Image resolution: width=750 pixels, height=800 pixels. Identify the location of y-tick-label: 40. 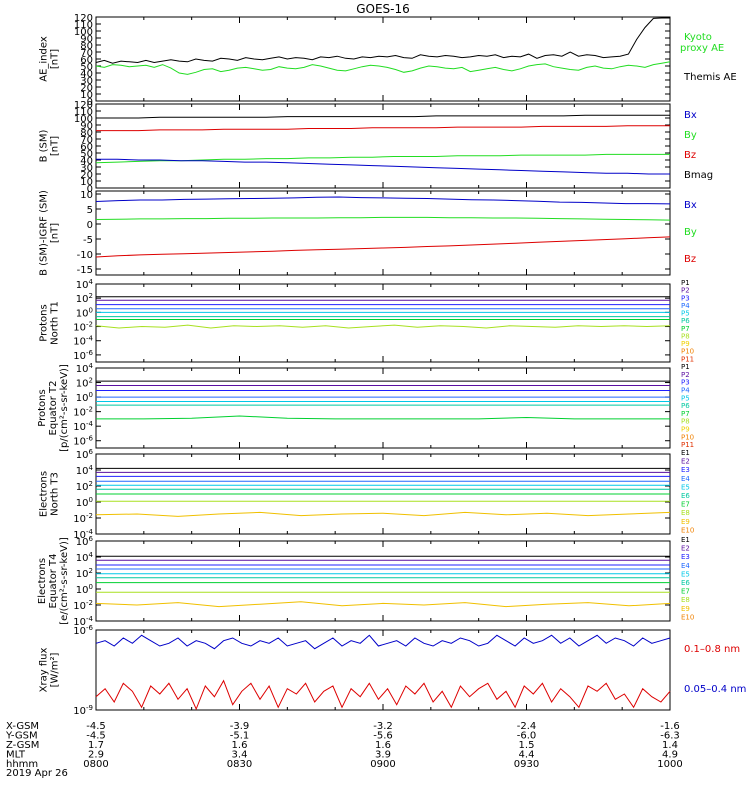
(86, 74).